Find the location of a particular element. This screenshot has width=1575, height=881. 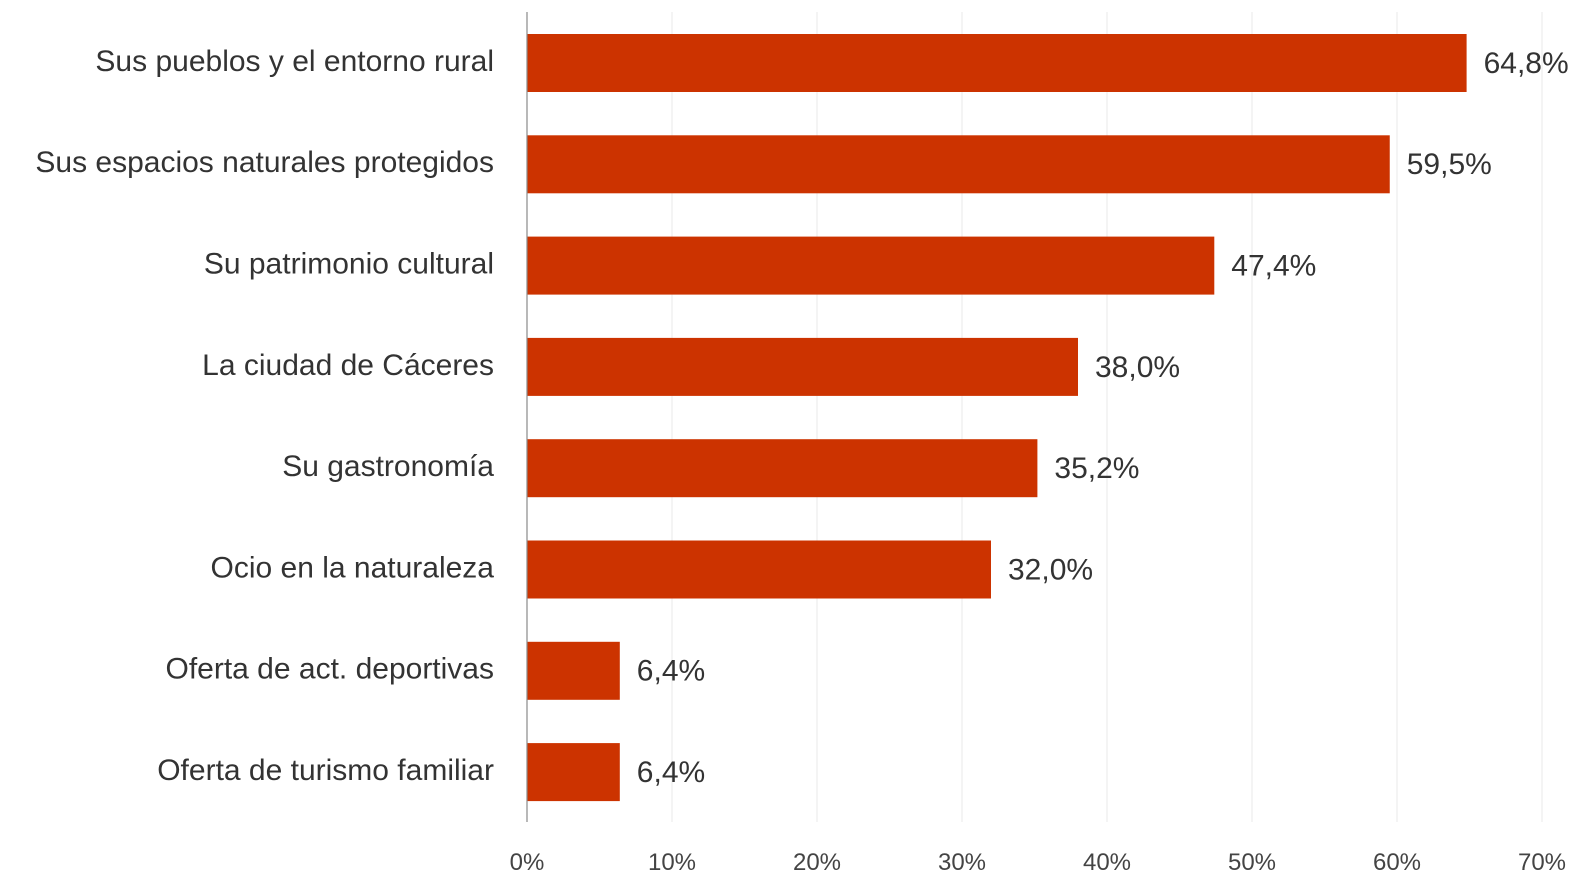

category-label: Oferta de turismo familiar is located at coordinates (325, 770).